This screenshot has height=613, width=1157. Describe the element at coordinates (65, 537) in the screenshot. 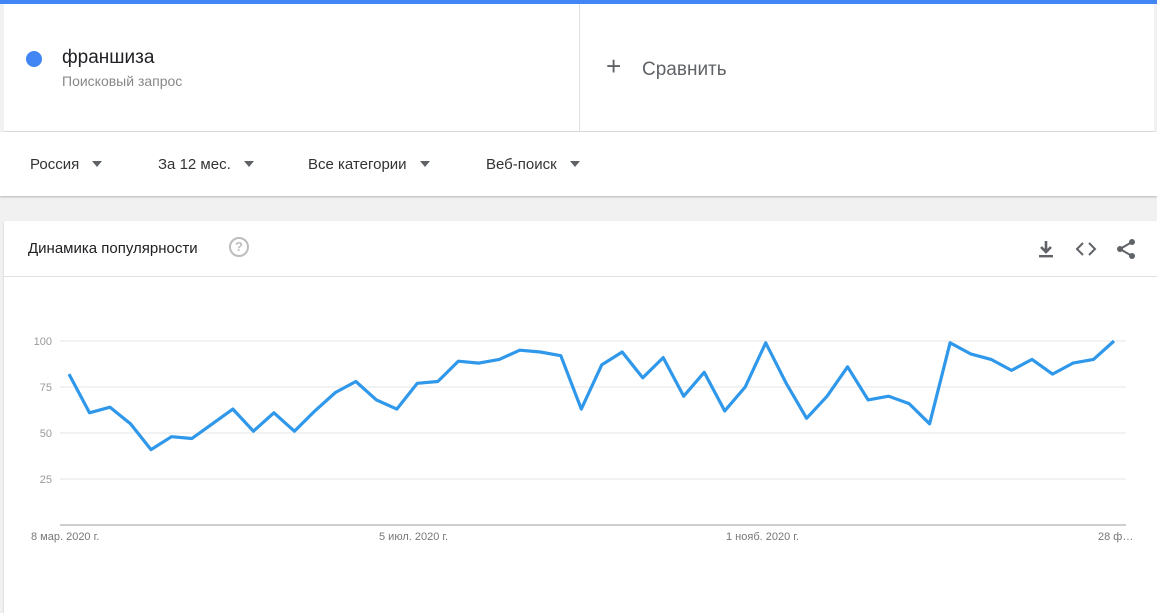

I see `x-tick-label: 8 мар. 2020 г.` at that location.